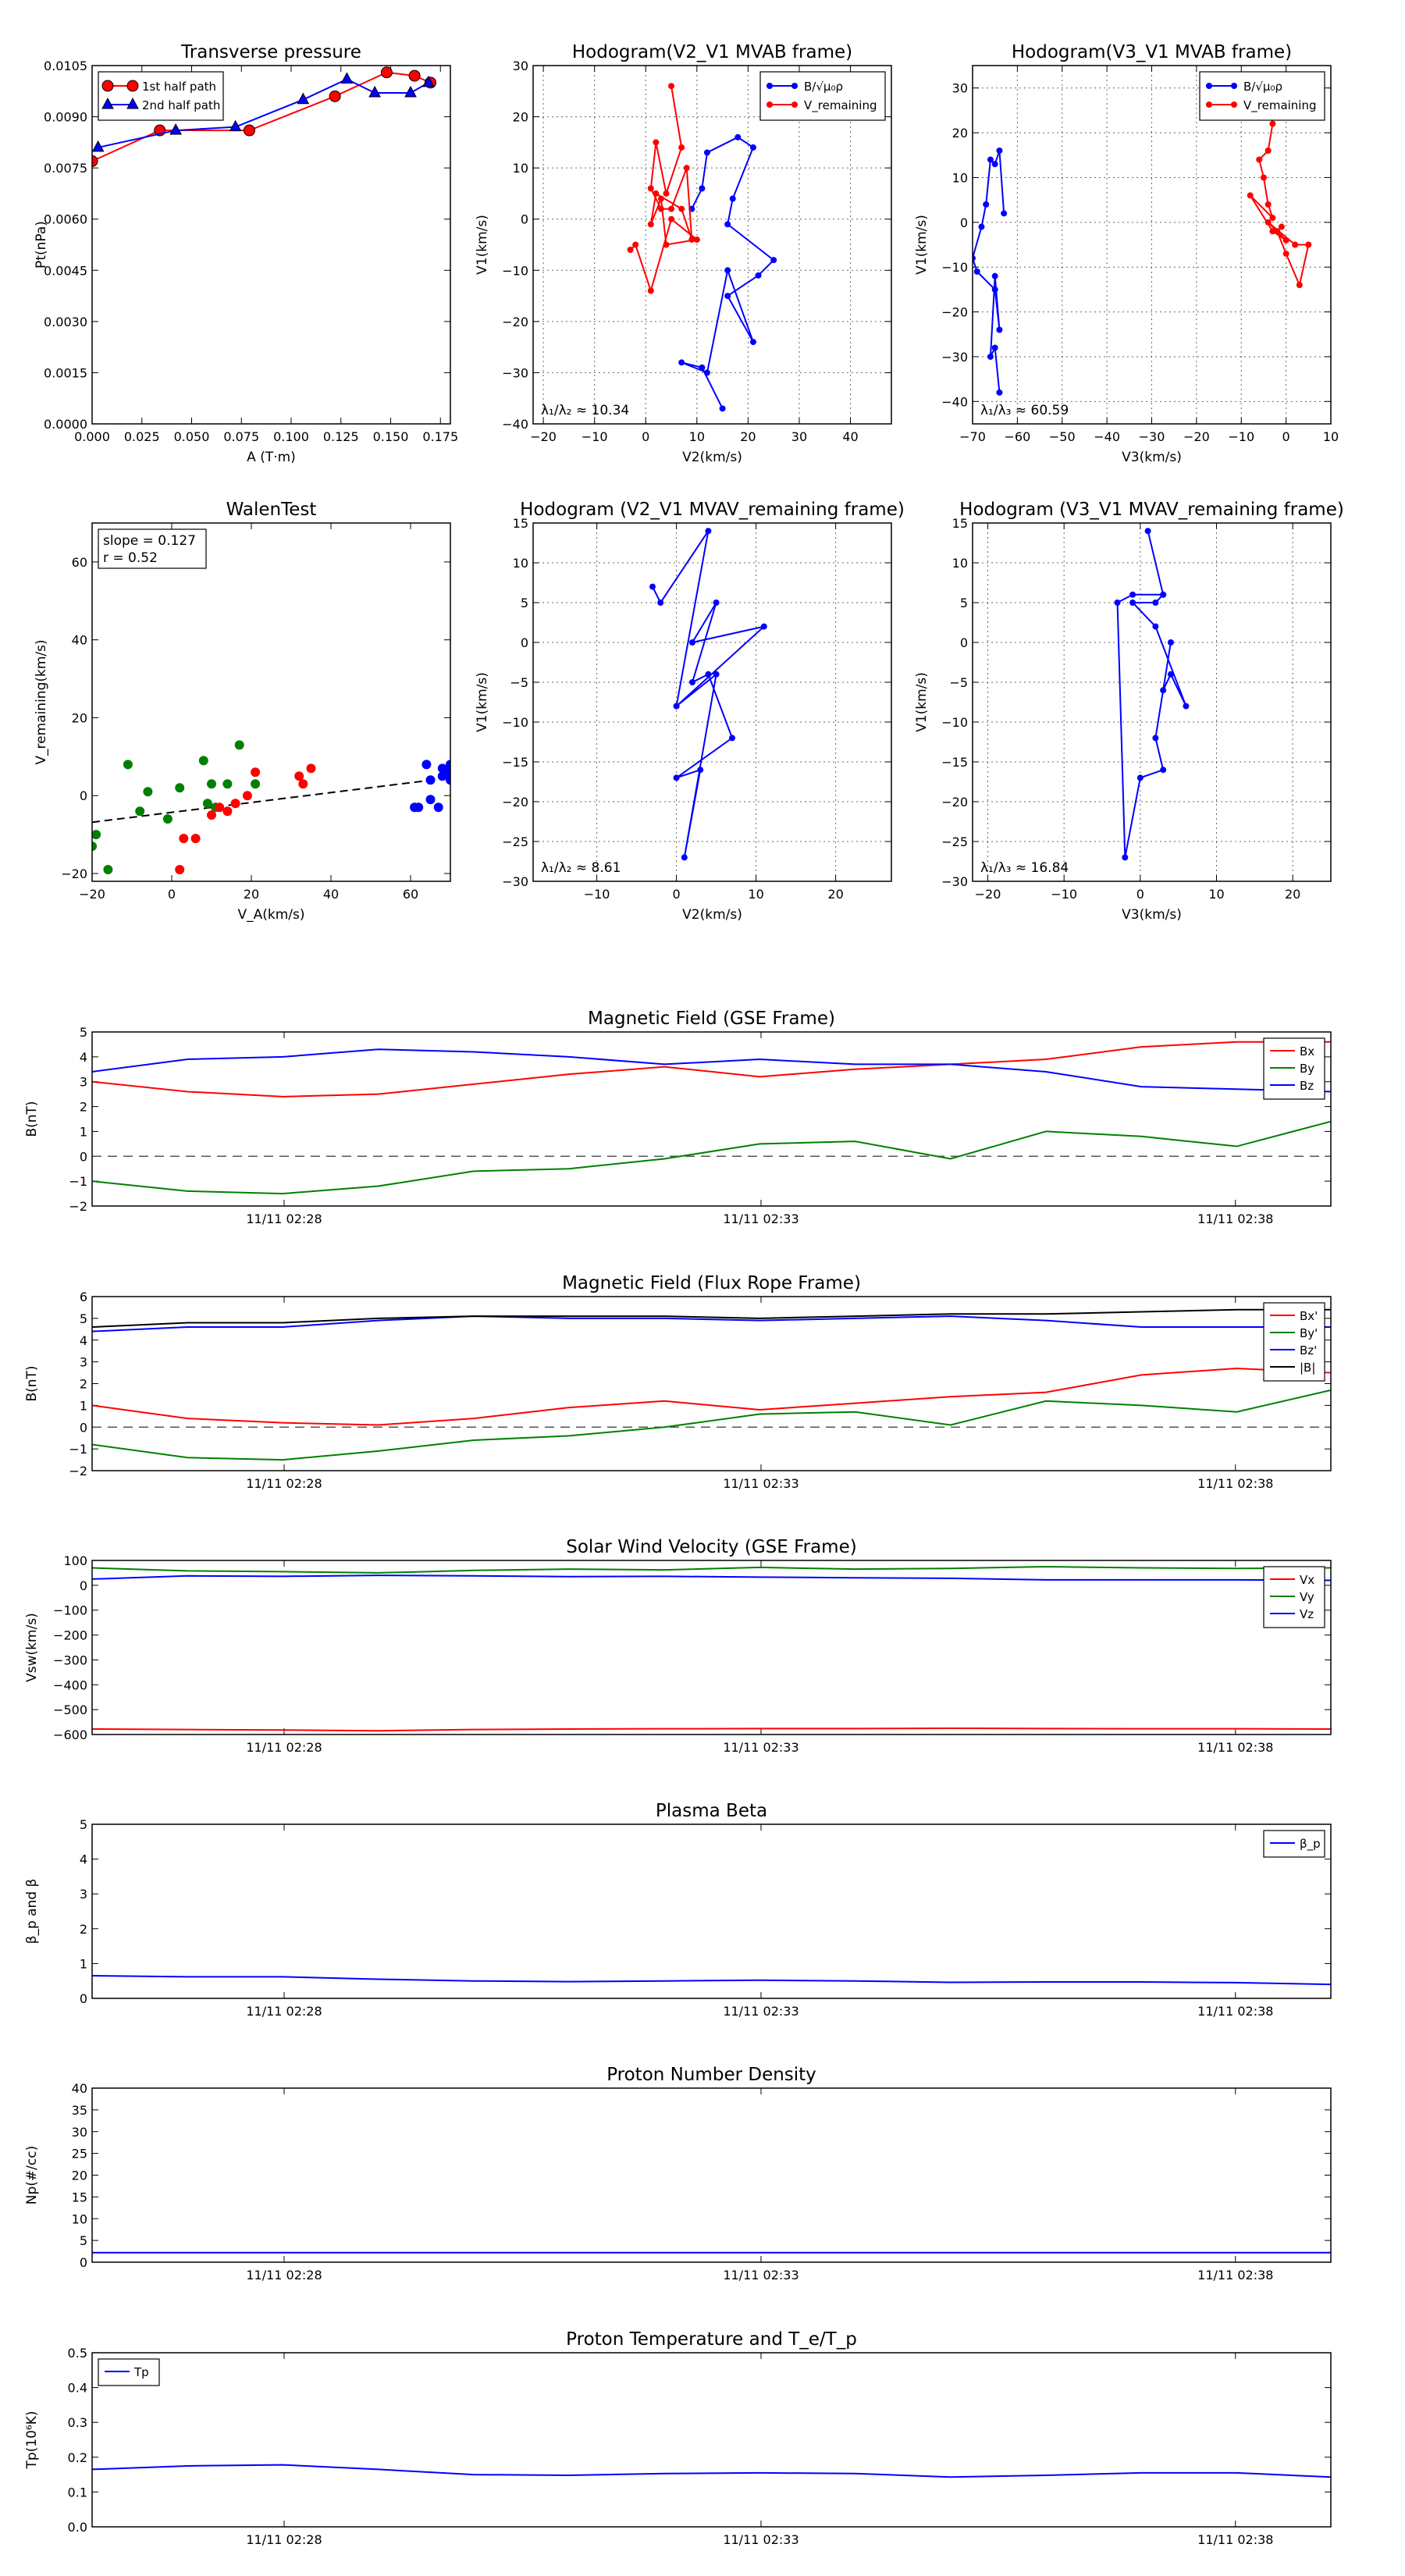 The height and width of the screenshot is (2576, 1405). Describe the element at coordinates (712, 52) in the screenshot. I see `chart-title: Hodogram(V2_V1 MVAB frame)` at that location.